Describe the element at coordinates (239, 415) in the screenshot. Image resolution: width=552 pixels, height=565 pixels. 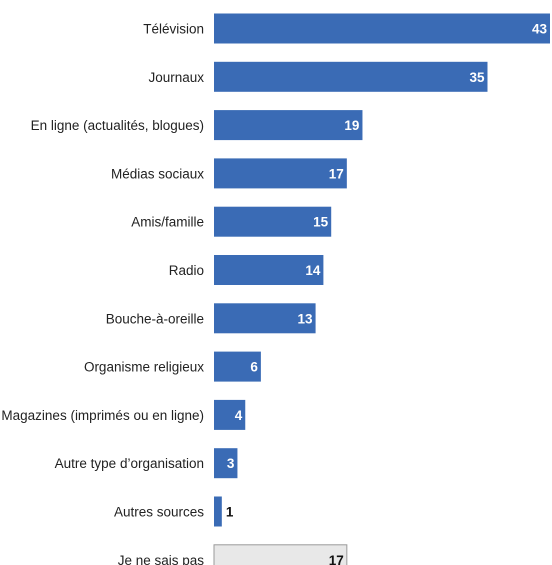
I see `value-label: 4` at that location.